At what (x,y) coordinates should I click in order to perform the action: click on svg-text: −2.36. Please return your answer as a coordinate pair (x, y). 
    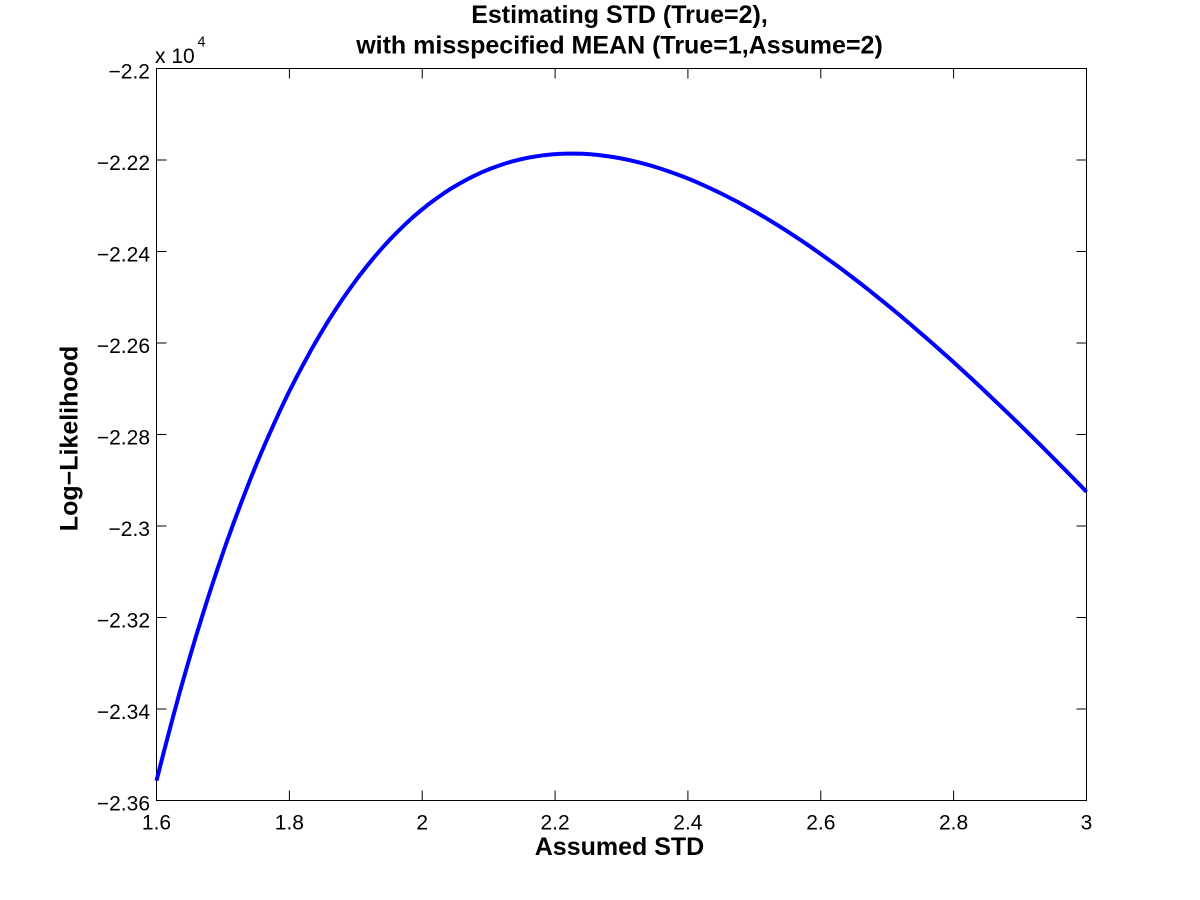
    Looking at the image, I should click on (123, 804).